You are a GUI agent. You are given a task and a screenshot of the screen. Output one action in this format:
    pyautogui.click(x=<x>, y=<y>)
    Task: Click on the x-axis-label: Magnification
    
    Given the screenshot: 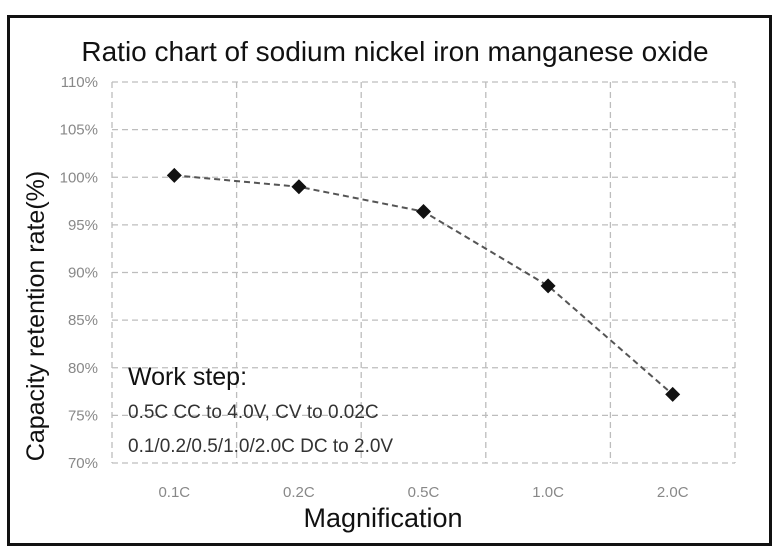 What is the action you would take?
    pyautogui.click(x=382, y=518)
    